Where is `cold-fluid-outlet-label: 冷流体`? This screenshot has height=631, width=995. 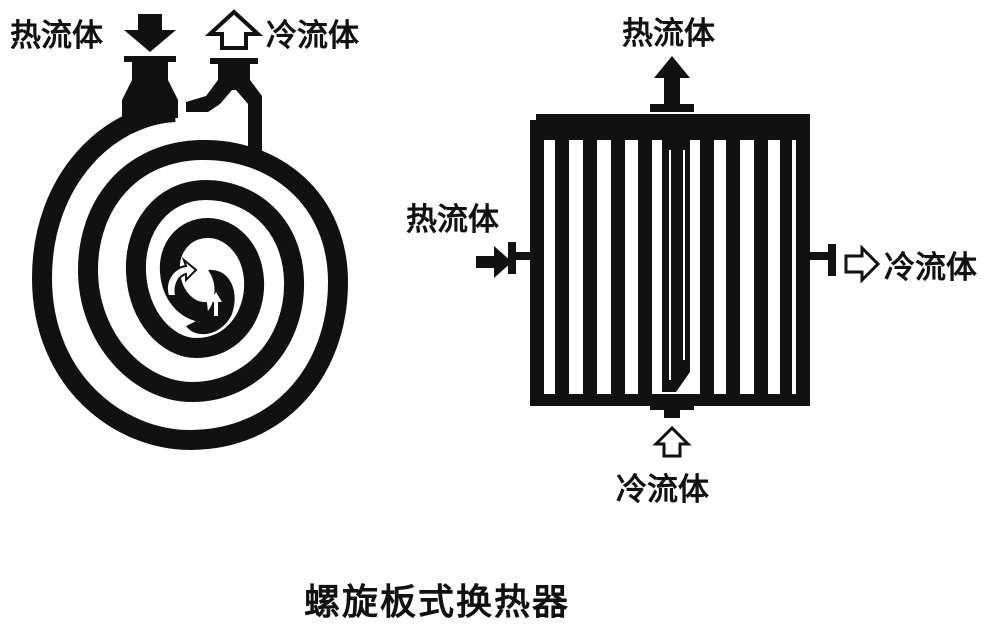
cold-fluid-outlet-label: 冷流体 is located at coordinates (312, 36).